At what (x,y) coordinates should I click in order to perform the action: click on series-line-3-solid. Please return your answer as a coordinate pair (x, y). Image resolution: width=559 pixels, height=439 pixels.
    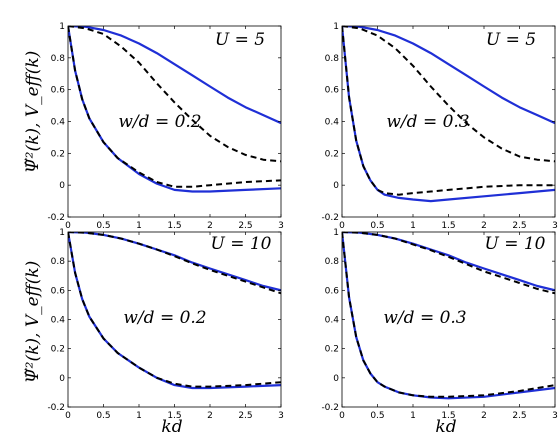
    Looking at the image, I should click on (174, 311).